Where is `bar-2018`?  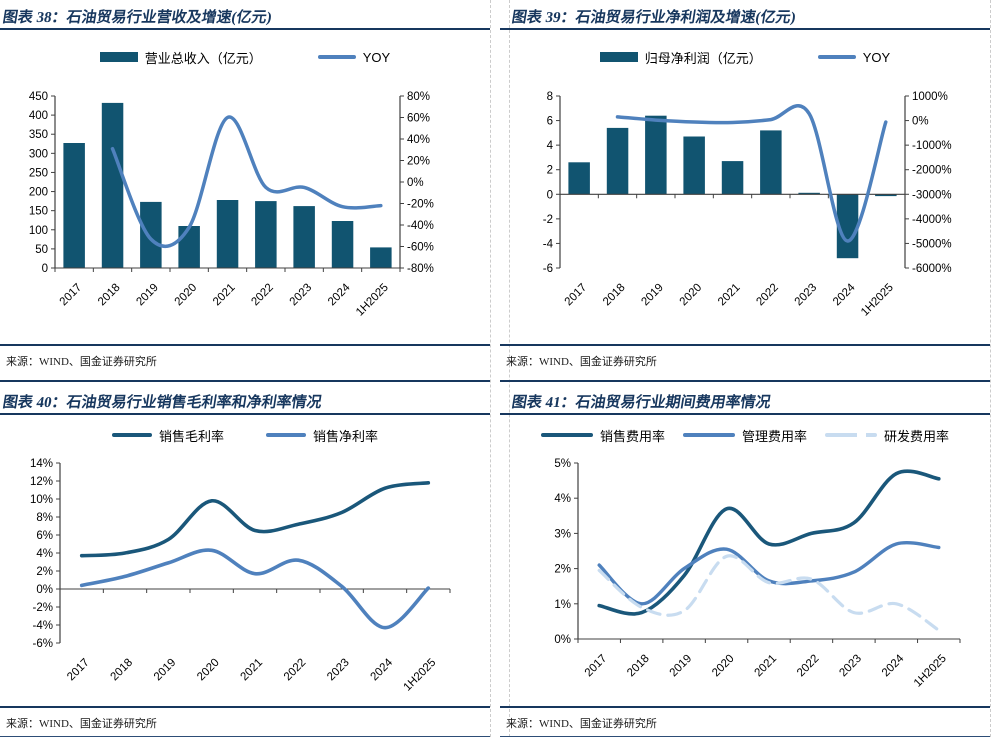
bar-2018 is located at coordinates (617, 161).